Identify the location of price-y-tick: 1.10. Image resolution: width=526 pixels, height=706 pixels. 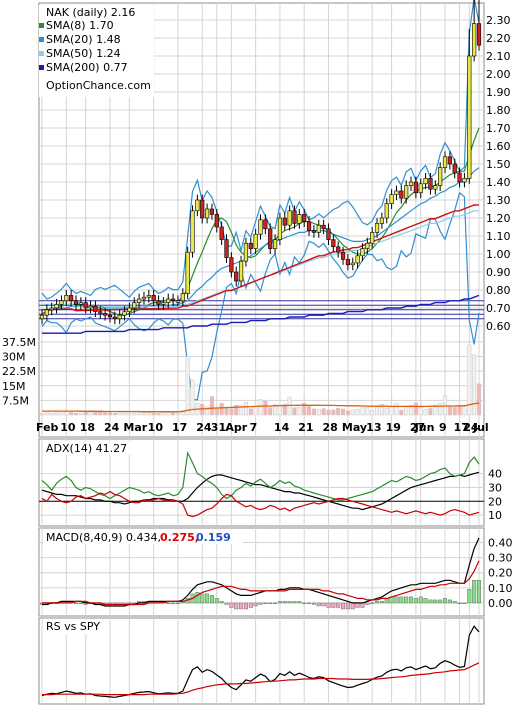
(498, 236).